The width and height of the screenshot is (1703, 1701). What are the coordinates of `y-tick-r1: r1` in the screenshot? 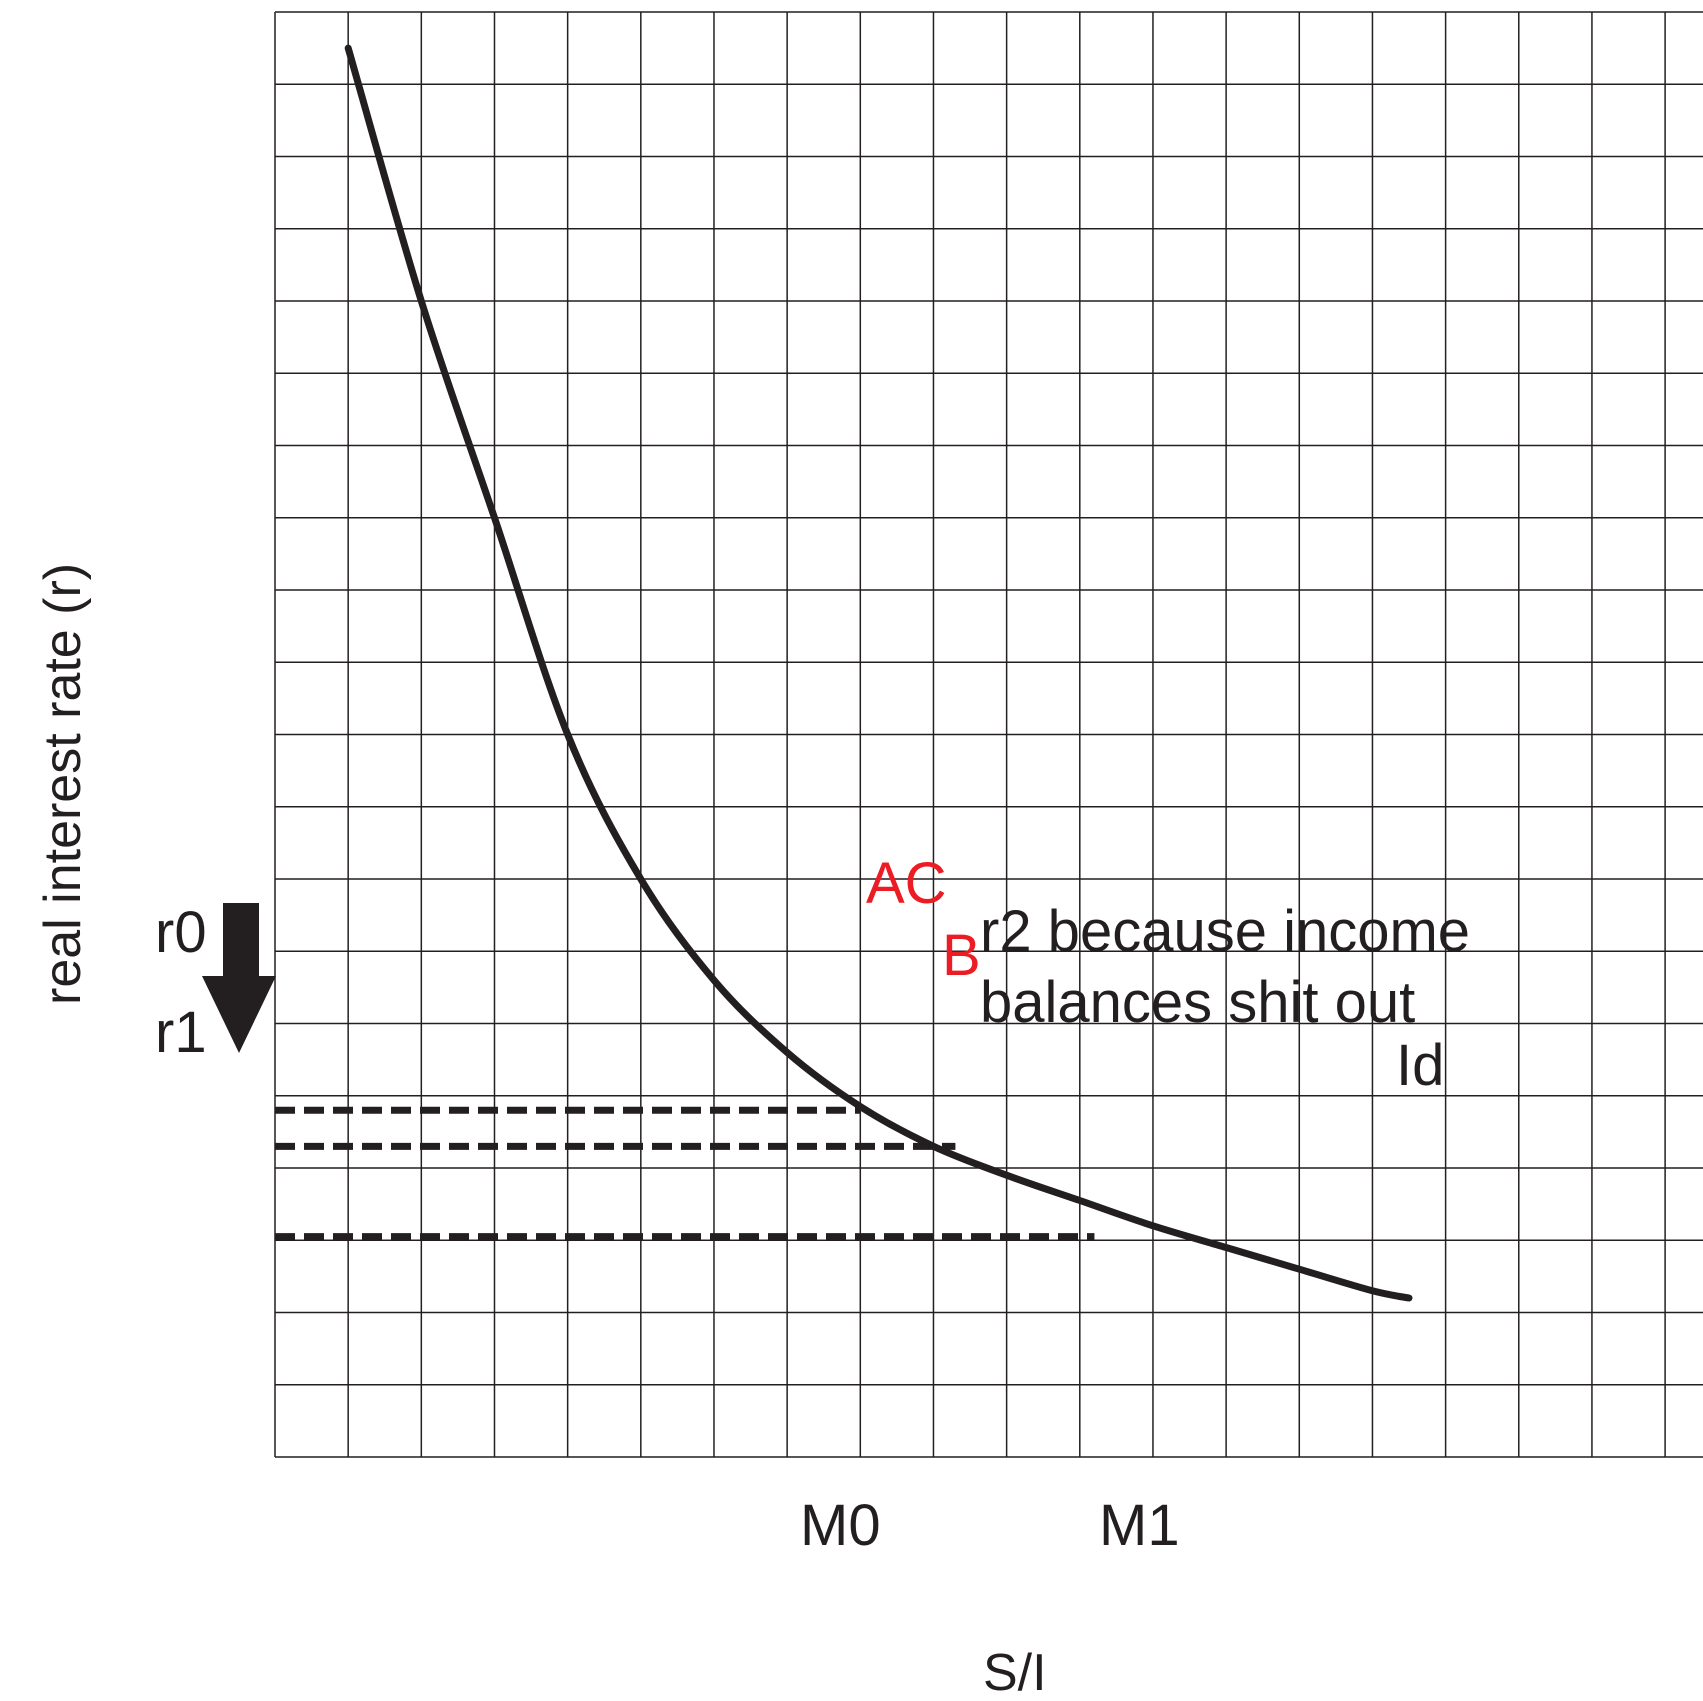 It's located at (181, 1032).